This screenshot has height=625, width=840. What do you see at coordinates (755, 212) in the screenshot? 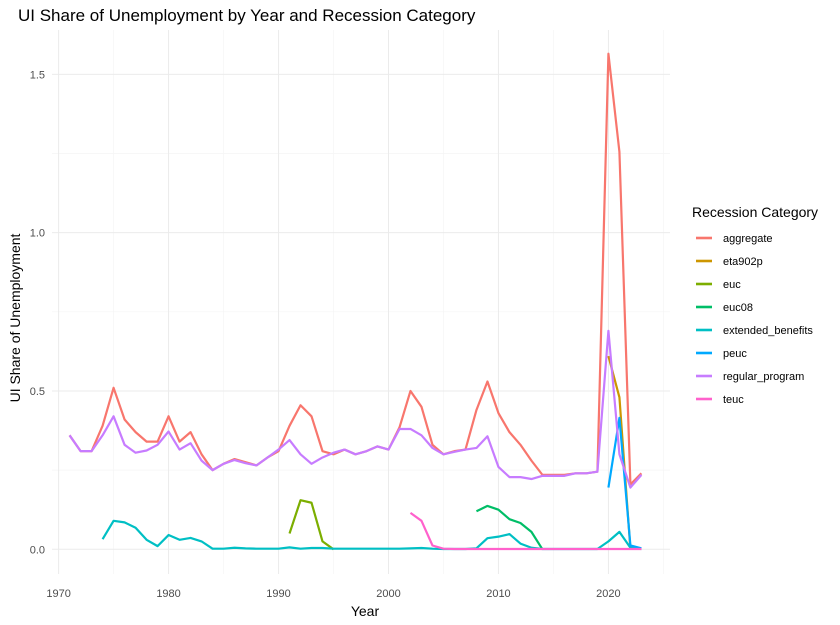
I see `legend-title: Recession Category` at bounding box center [755, 212].